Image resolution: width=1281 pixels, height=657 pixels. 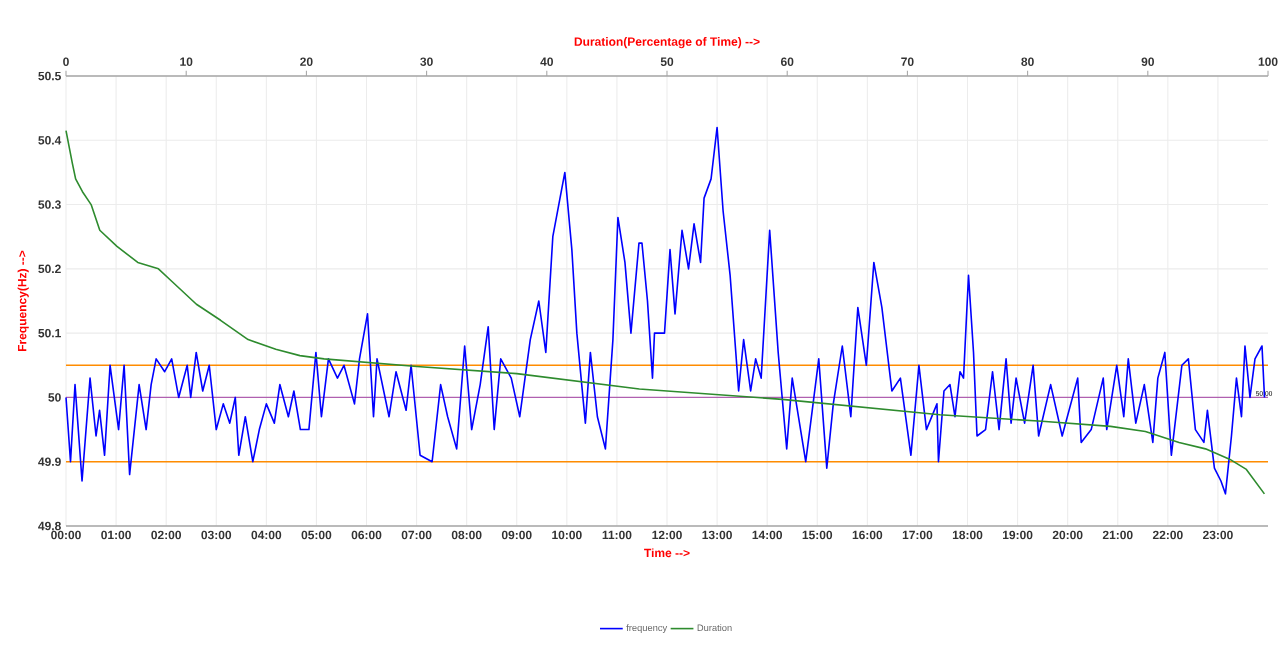 I want to click on x2-tick-label: 50, so click(x=667, y=61).